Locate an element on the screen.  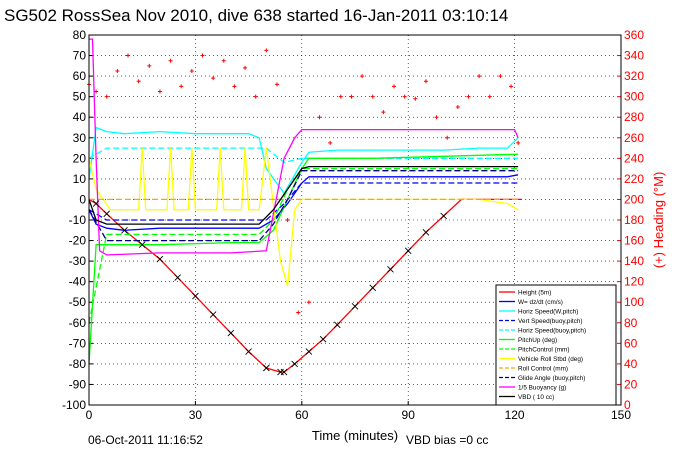
y-tick-label: -40 is located at coordinates (78, 282).